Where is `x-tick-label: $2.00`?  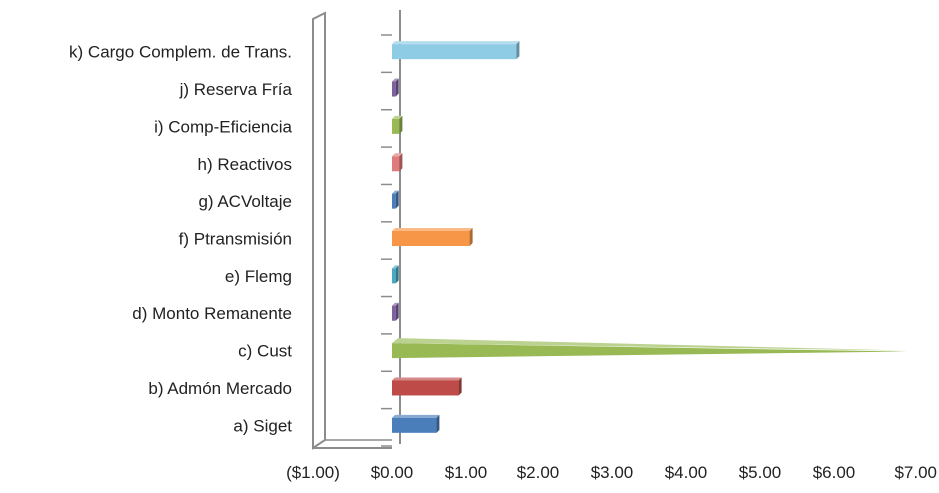 x-tick-label: $2.00 is located at coordinates (538, 472).